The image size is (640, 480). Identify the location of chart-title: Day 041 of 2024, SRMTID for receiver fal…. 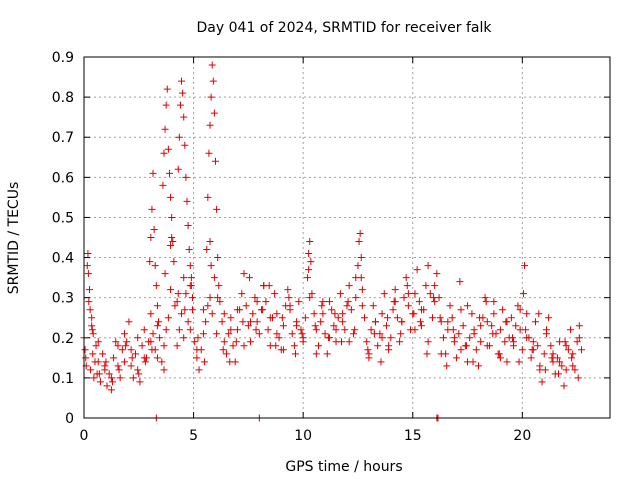
(345, 28).